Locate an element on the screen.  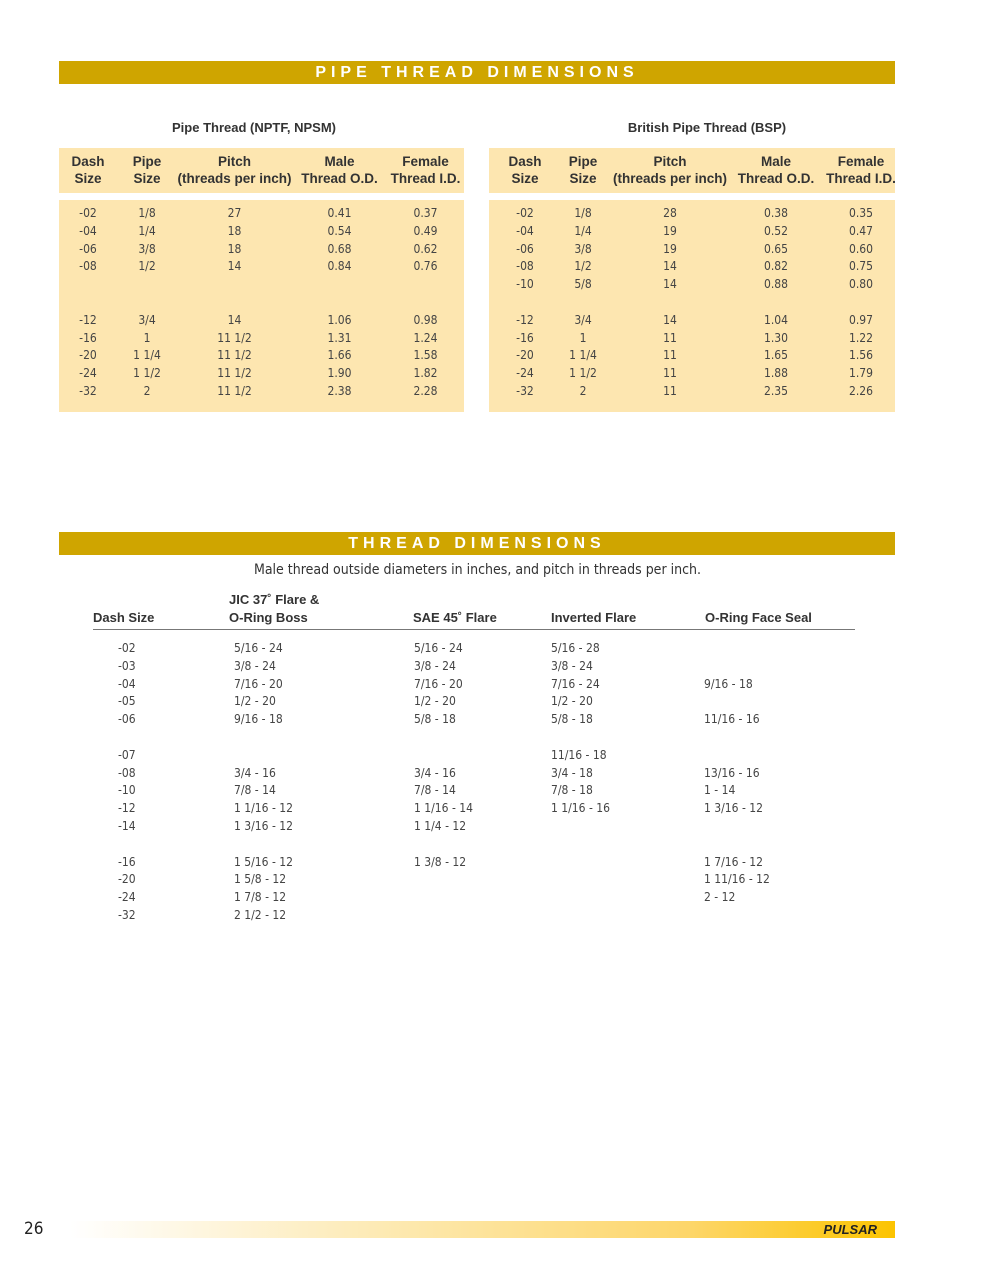
table-row: -06 9/16 - 18 5/8 - 18 5/8 - 18 11/16 - 16 is located at coordinates (494, 719).